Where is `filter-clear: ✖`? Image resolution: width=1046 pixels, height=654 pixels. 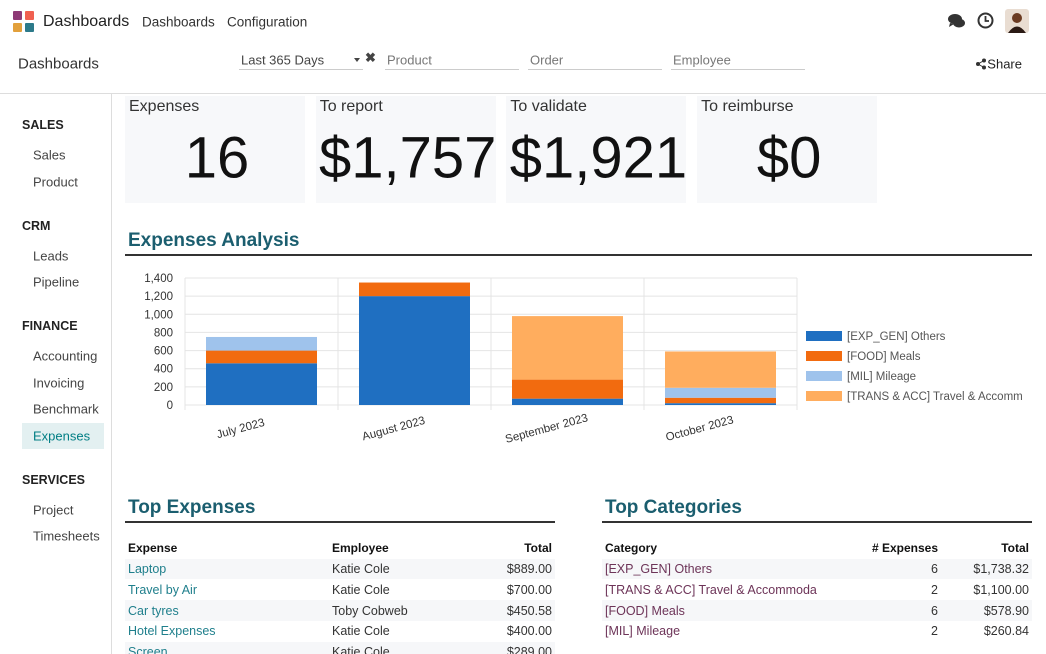 filter-clear: ✖ is located at coordinates (370, 57).